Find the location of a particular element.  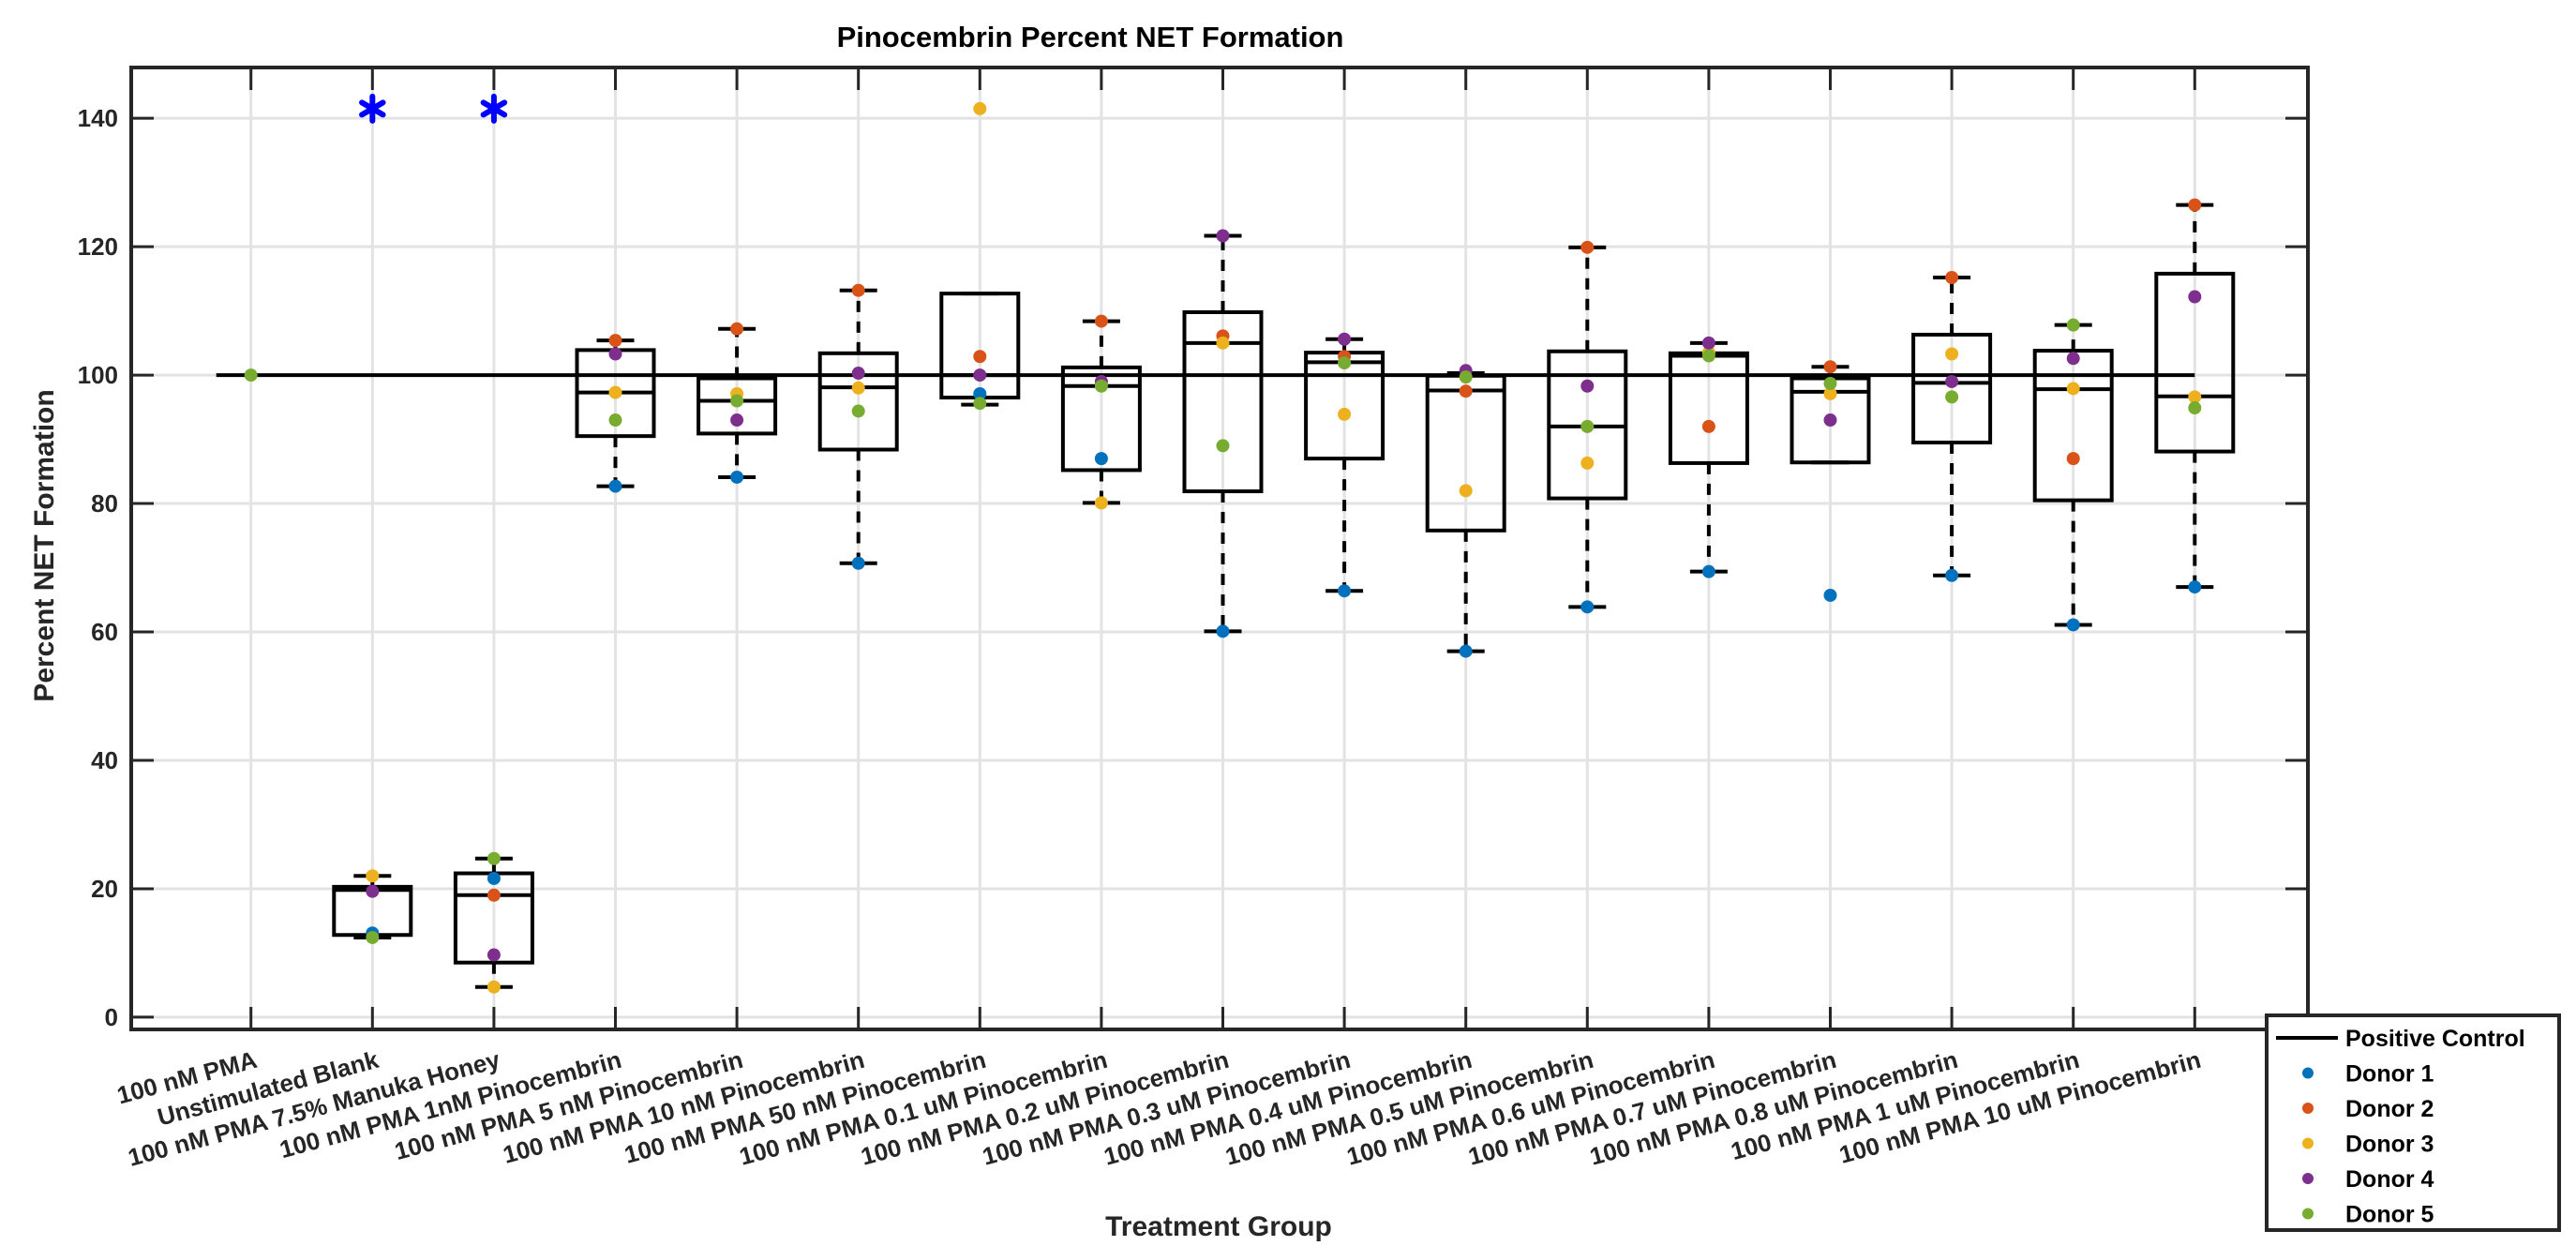

legend-label: Donor 4 is located at coordinates (2389, 1179).